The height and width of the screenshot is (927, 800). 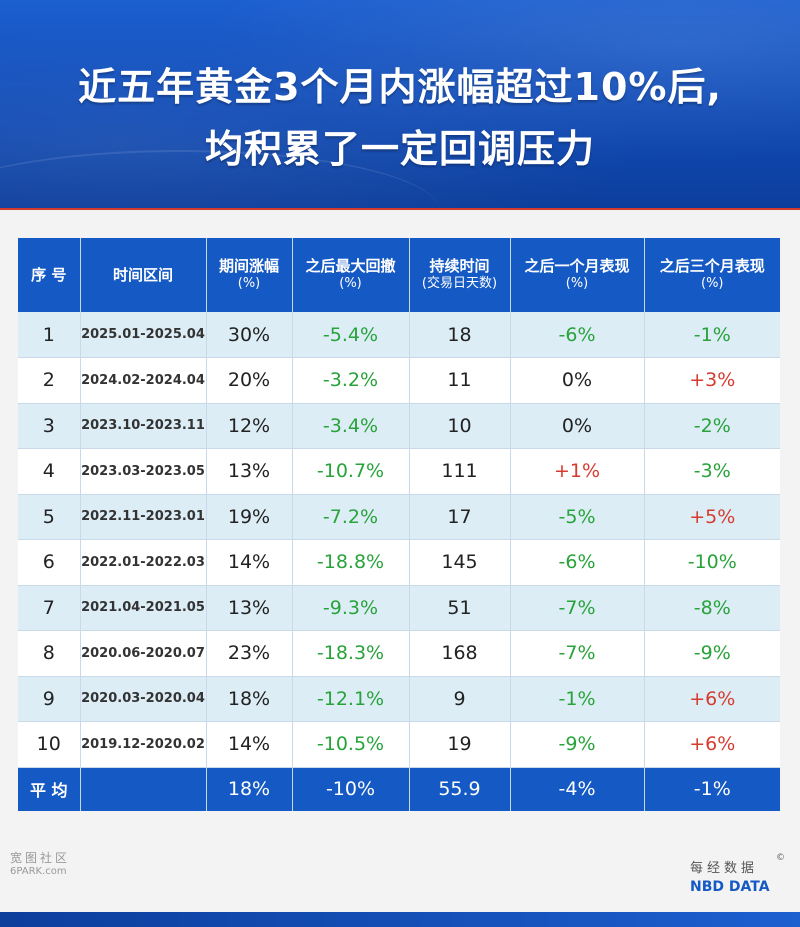 What do you see at coordinates (143, 789) in the screenshot?
I see `average-range` at bounding box center [143, 789].